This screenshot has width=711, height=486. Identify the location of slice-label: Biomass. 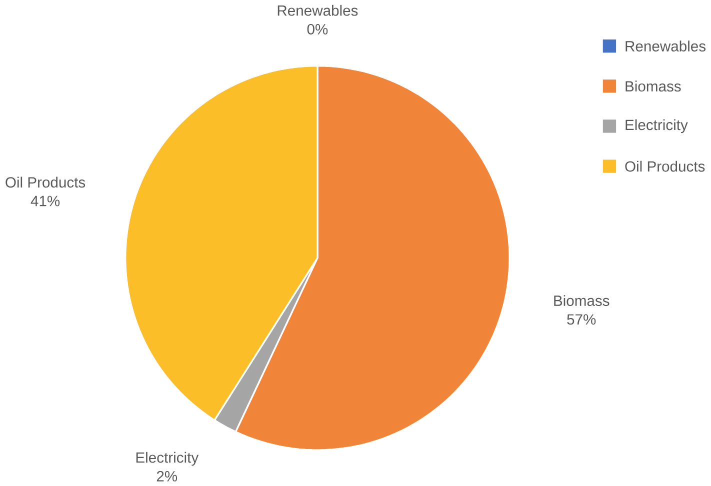
(582, 300).